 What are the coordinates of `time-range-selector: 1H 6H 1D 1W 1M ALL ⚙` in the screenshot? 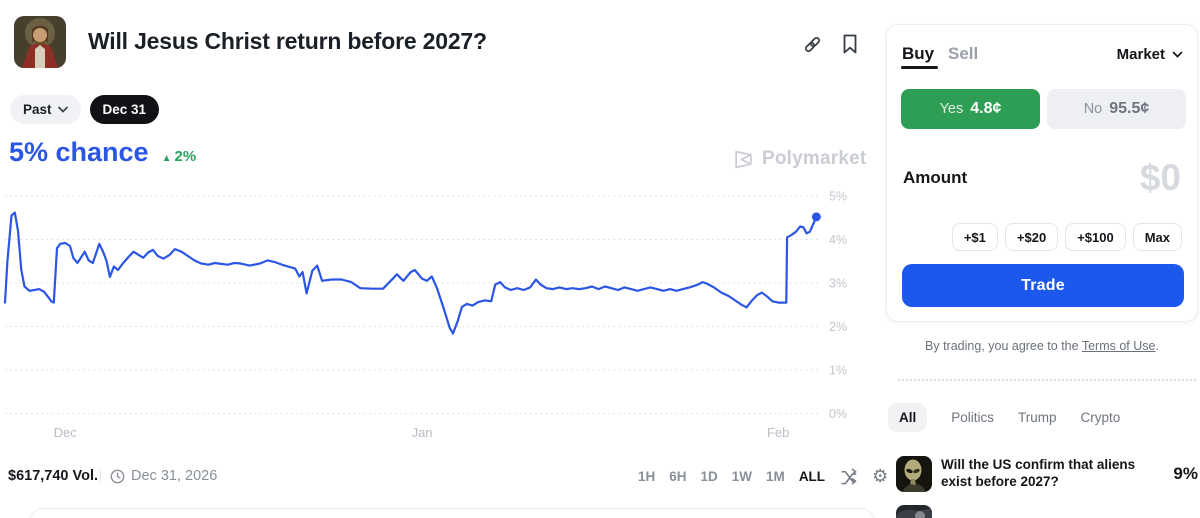 It's located at (764, 476).